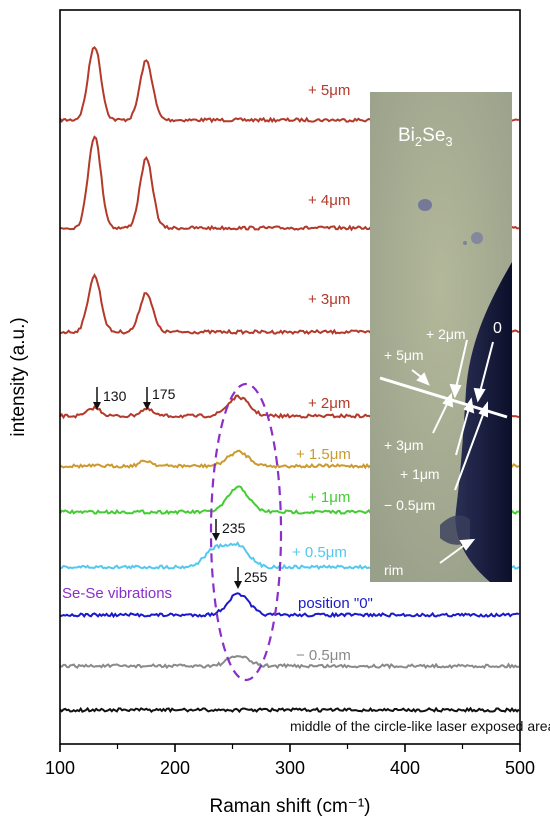 The height and width of the screenshot is (834, 550). Describe the element at coordinates (409, 505) in the screenshot. I see `inset-label-m05: − 0.5μm` at that location.